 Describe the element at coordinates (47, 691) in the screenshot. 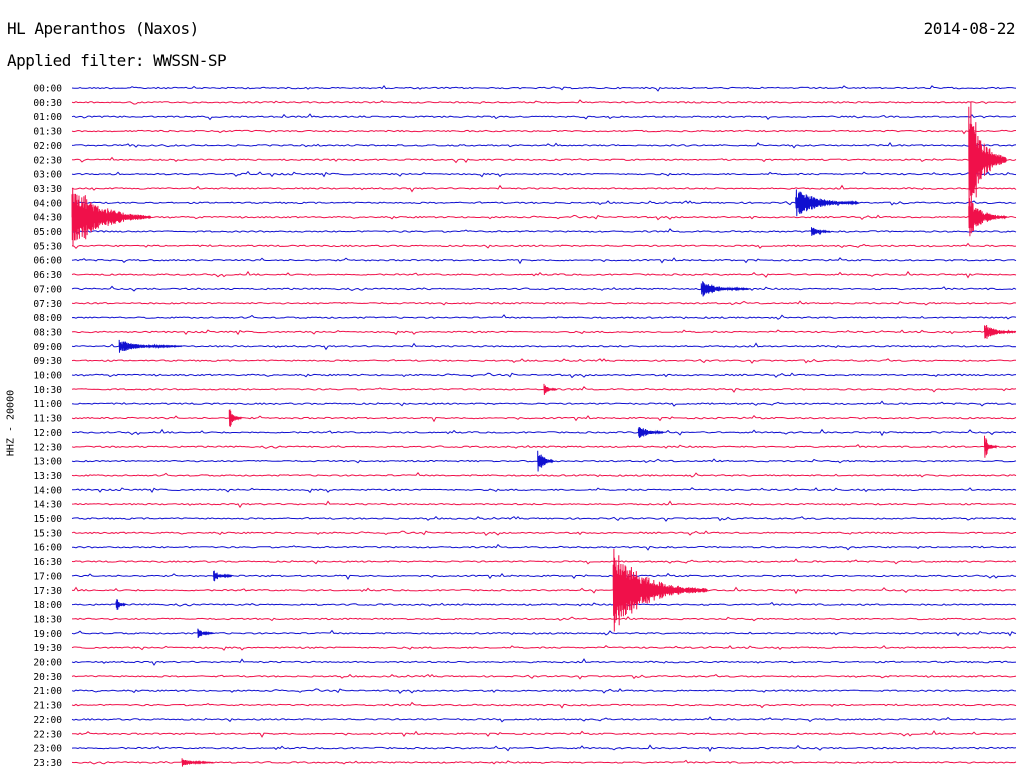

I see `row-time-label: 21:00` at that location.